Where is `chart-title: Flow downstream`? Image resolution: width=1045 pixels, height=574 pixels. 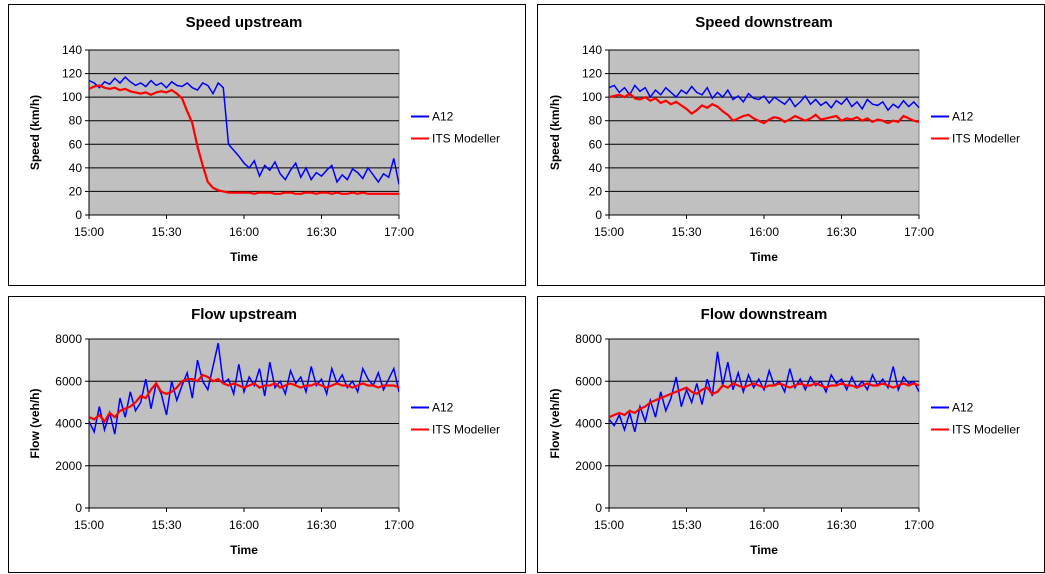
chart-title: Flow downstream is located at coordinates (764, 314).